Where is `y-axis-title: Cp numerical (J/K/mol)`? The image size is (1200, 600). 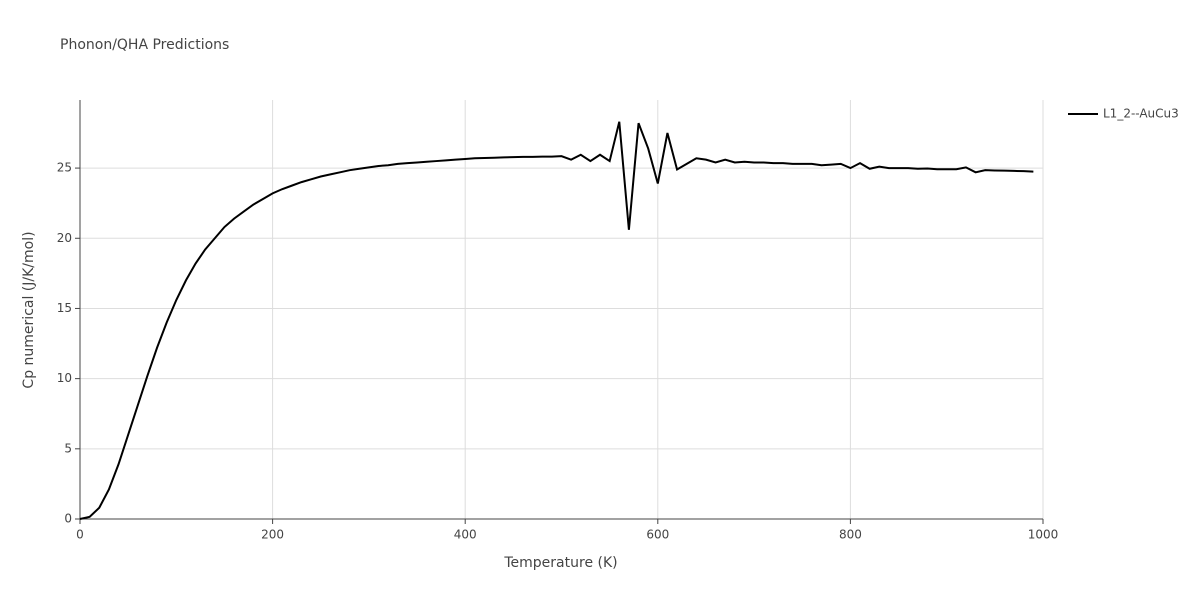 y-axis-title: Cp numerical (J/K/mol) is located at coordinates (29, 309).